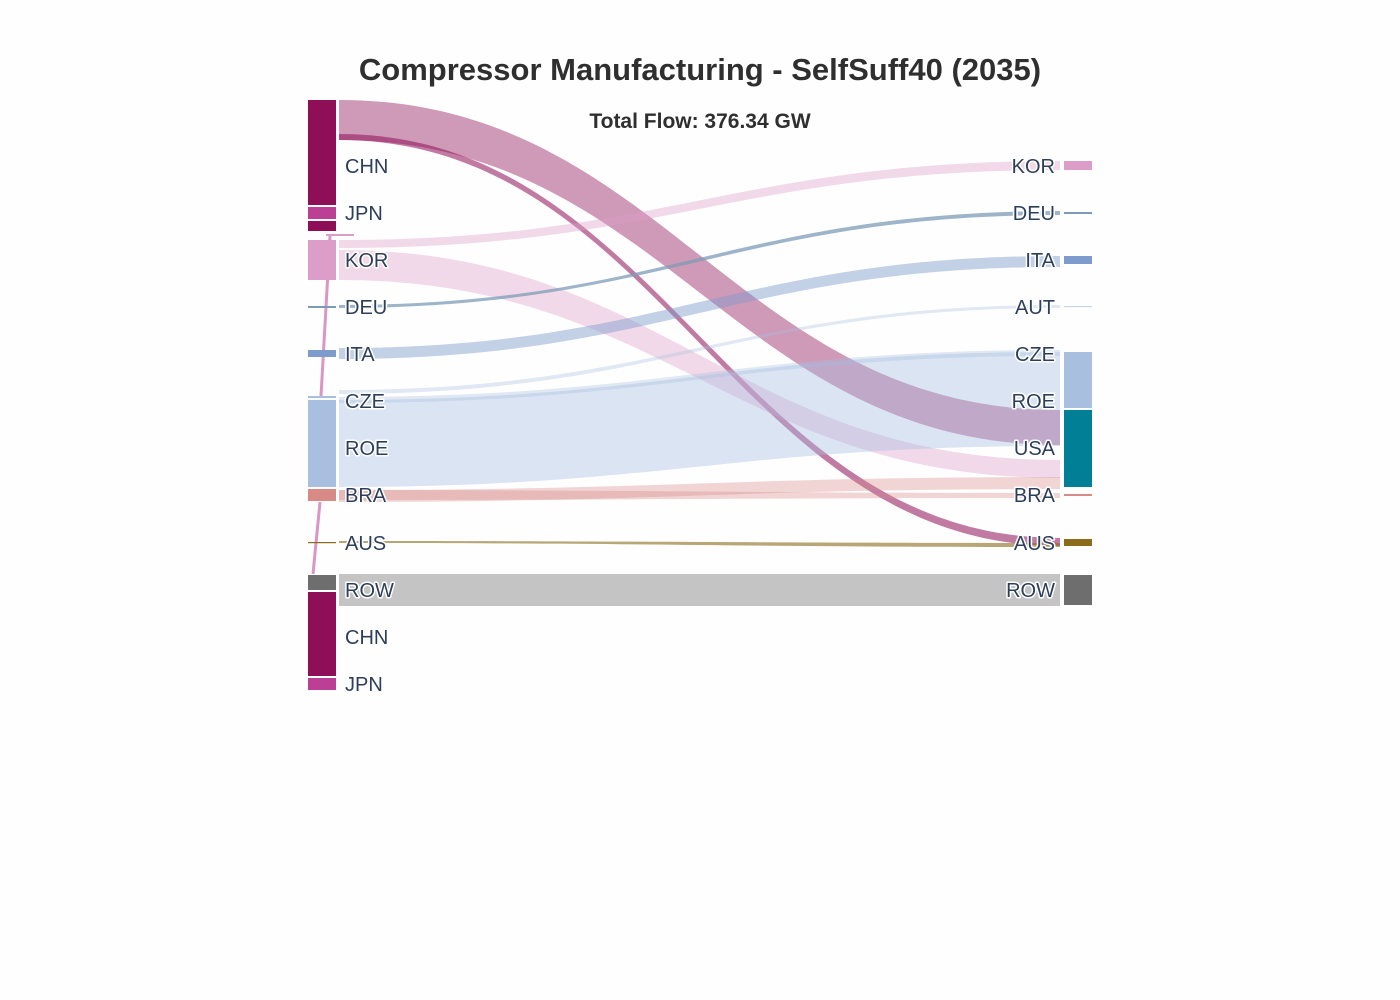 The width and height of the screenshot is (1400, 1000). What do you see at coordinates (322, 152) in the screenshot?
I see `node-l-chn` at bounding box center [322, 152].